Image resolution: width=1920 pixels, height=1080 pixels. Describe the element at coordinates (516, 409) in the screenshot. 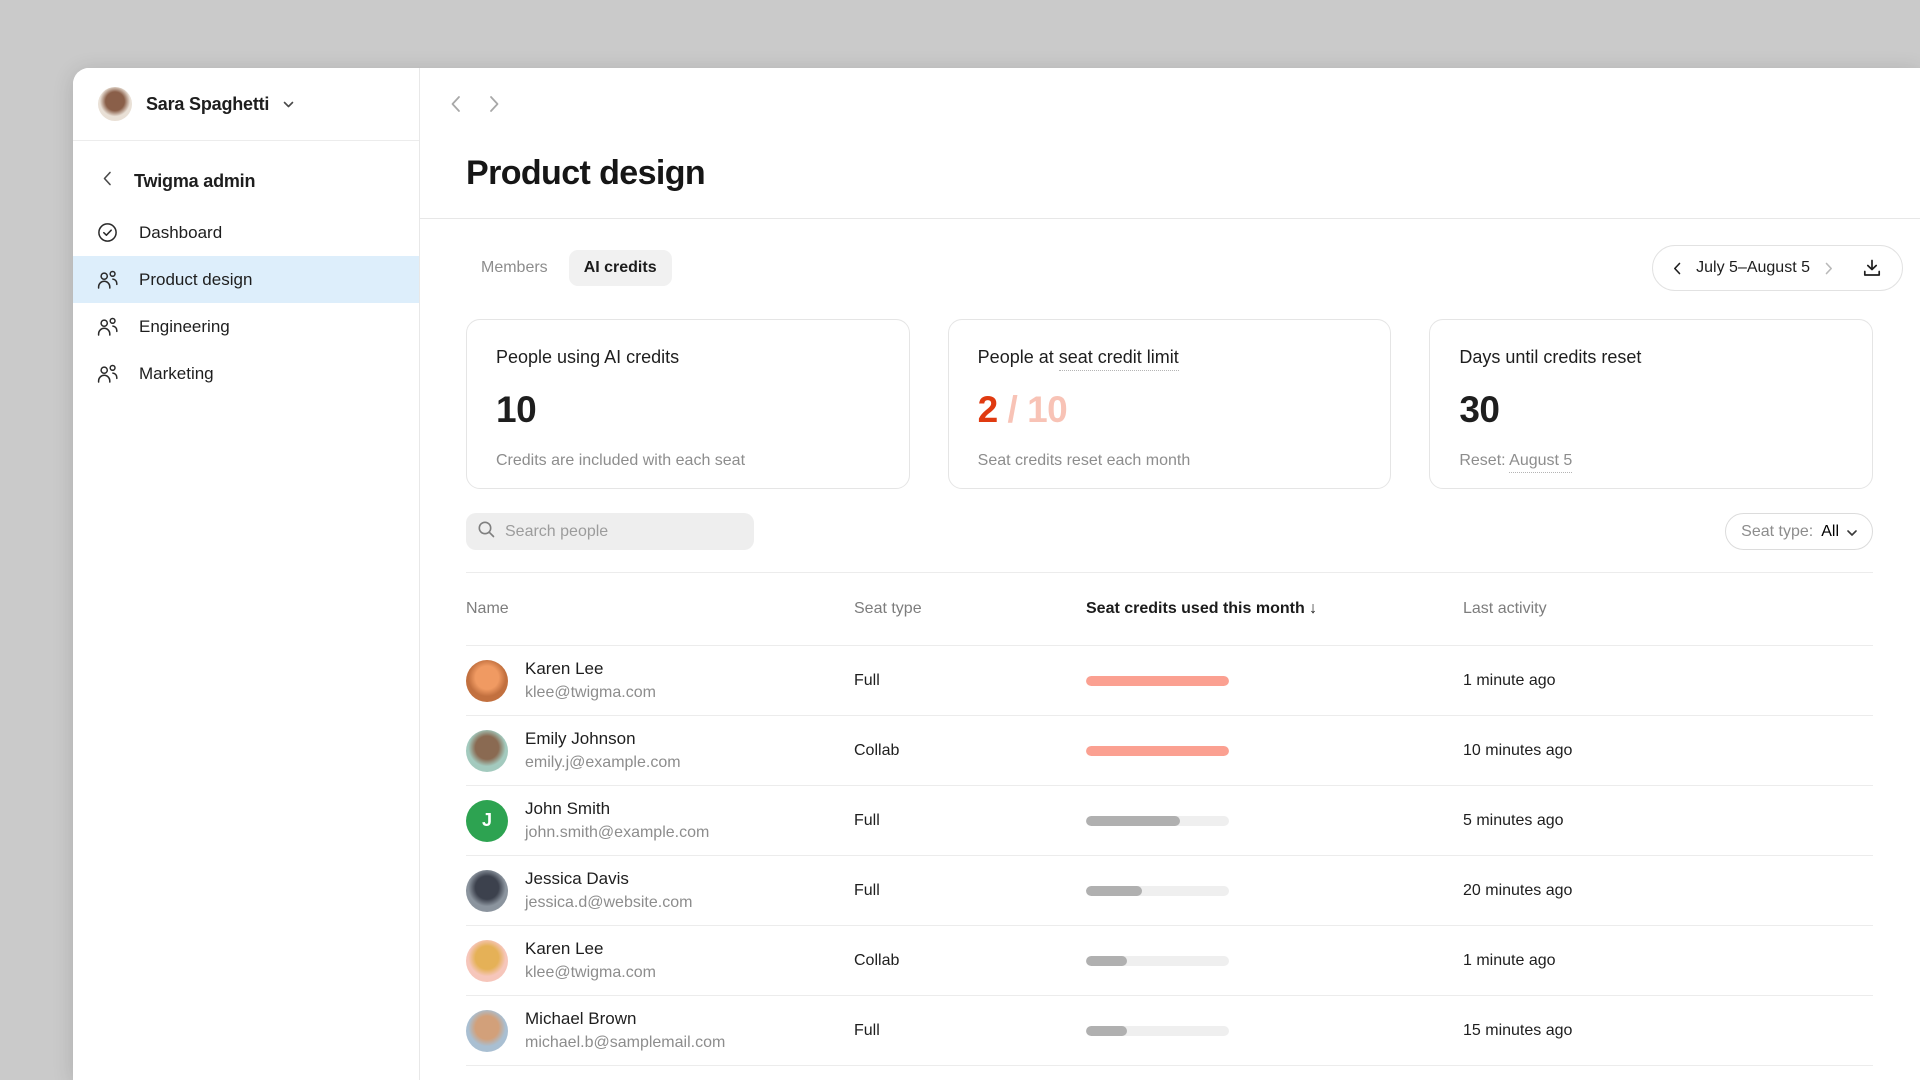

I see `card-value: 10` at that location.